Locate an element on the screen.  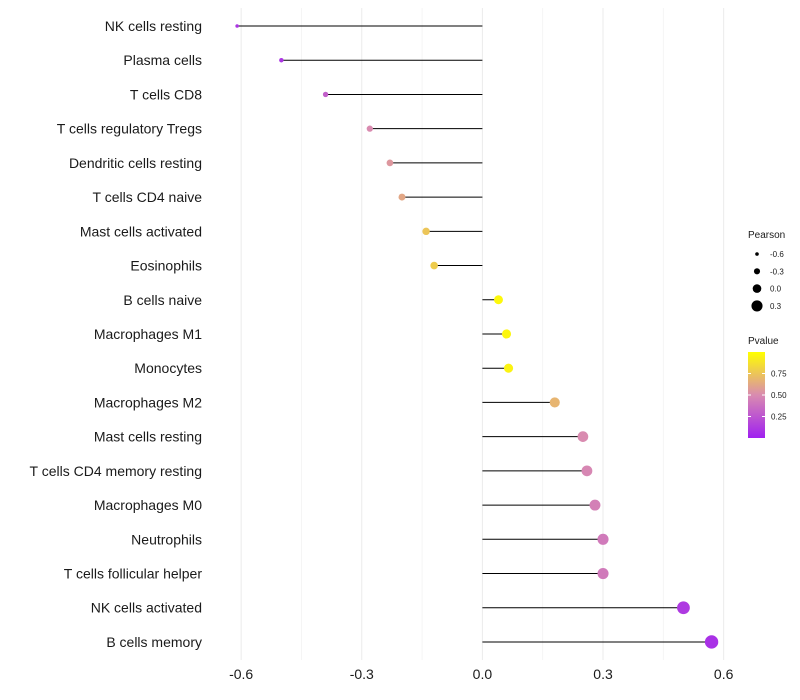
category-label-0: NK cells resting is located at coordinates (153, 26).